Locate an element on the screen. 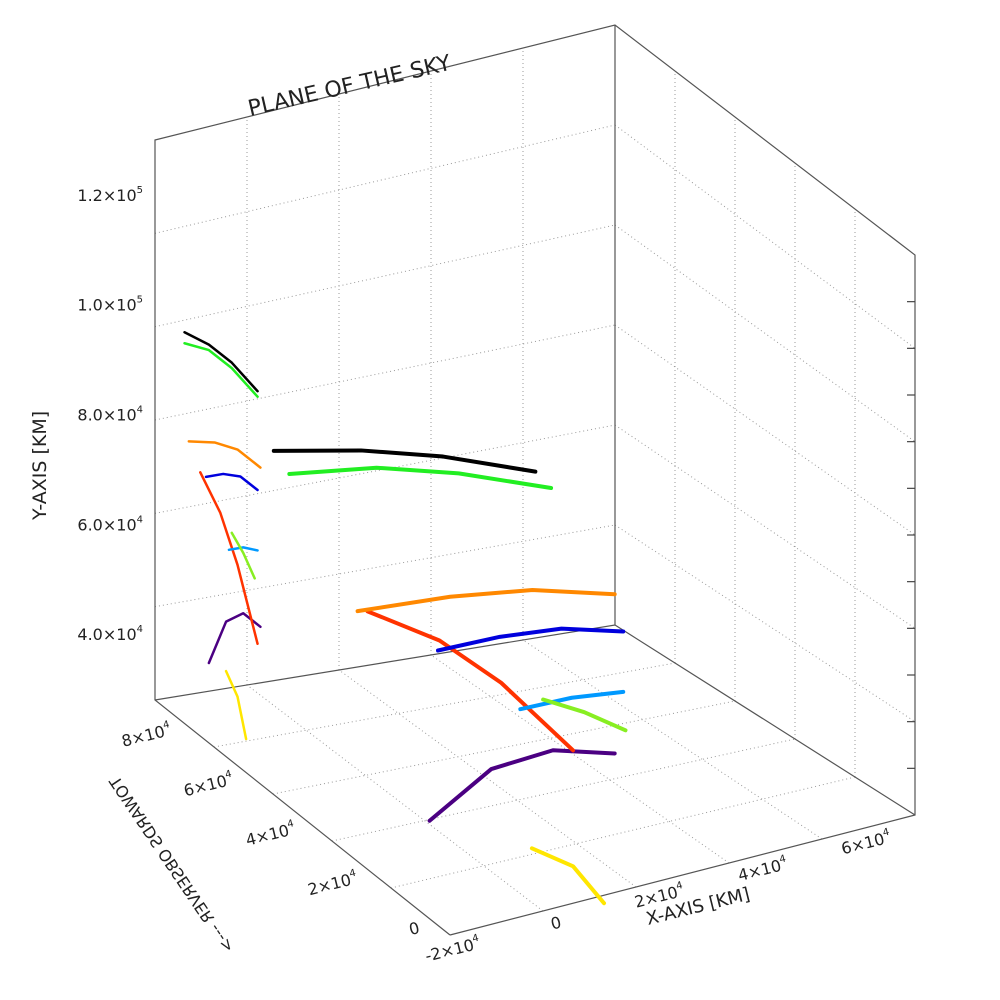  x-tick-label: 0 is located at coordinates (556, 923).